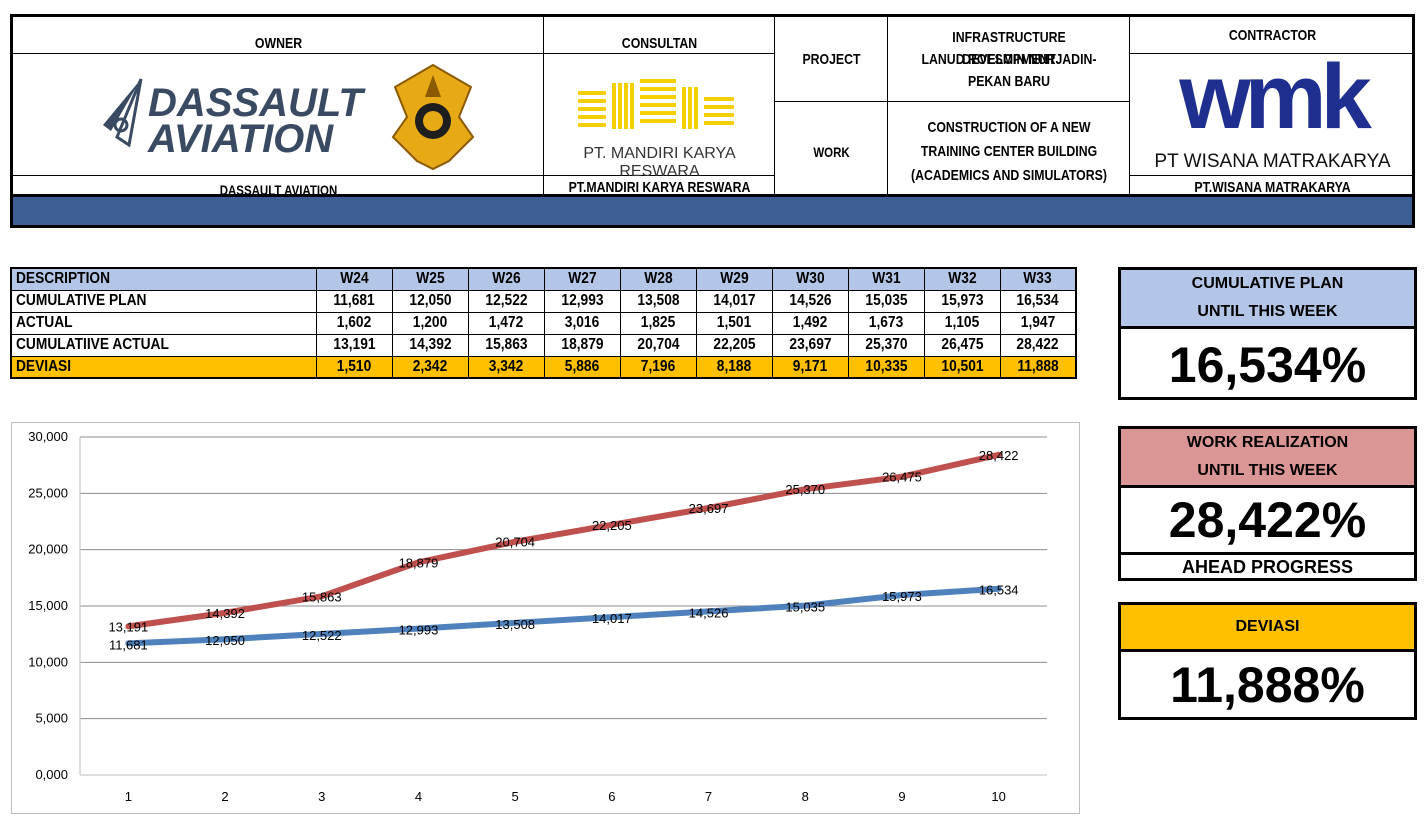  I want to click on table-header-cell: W32, so click(962, 279).